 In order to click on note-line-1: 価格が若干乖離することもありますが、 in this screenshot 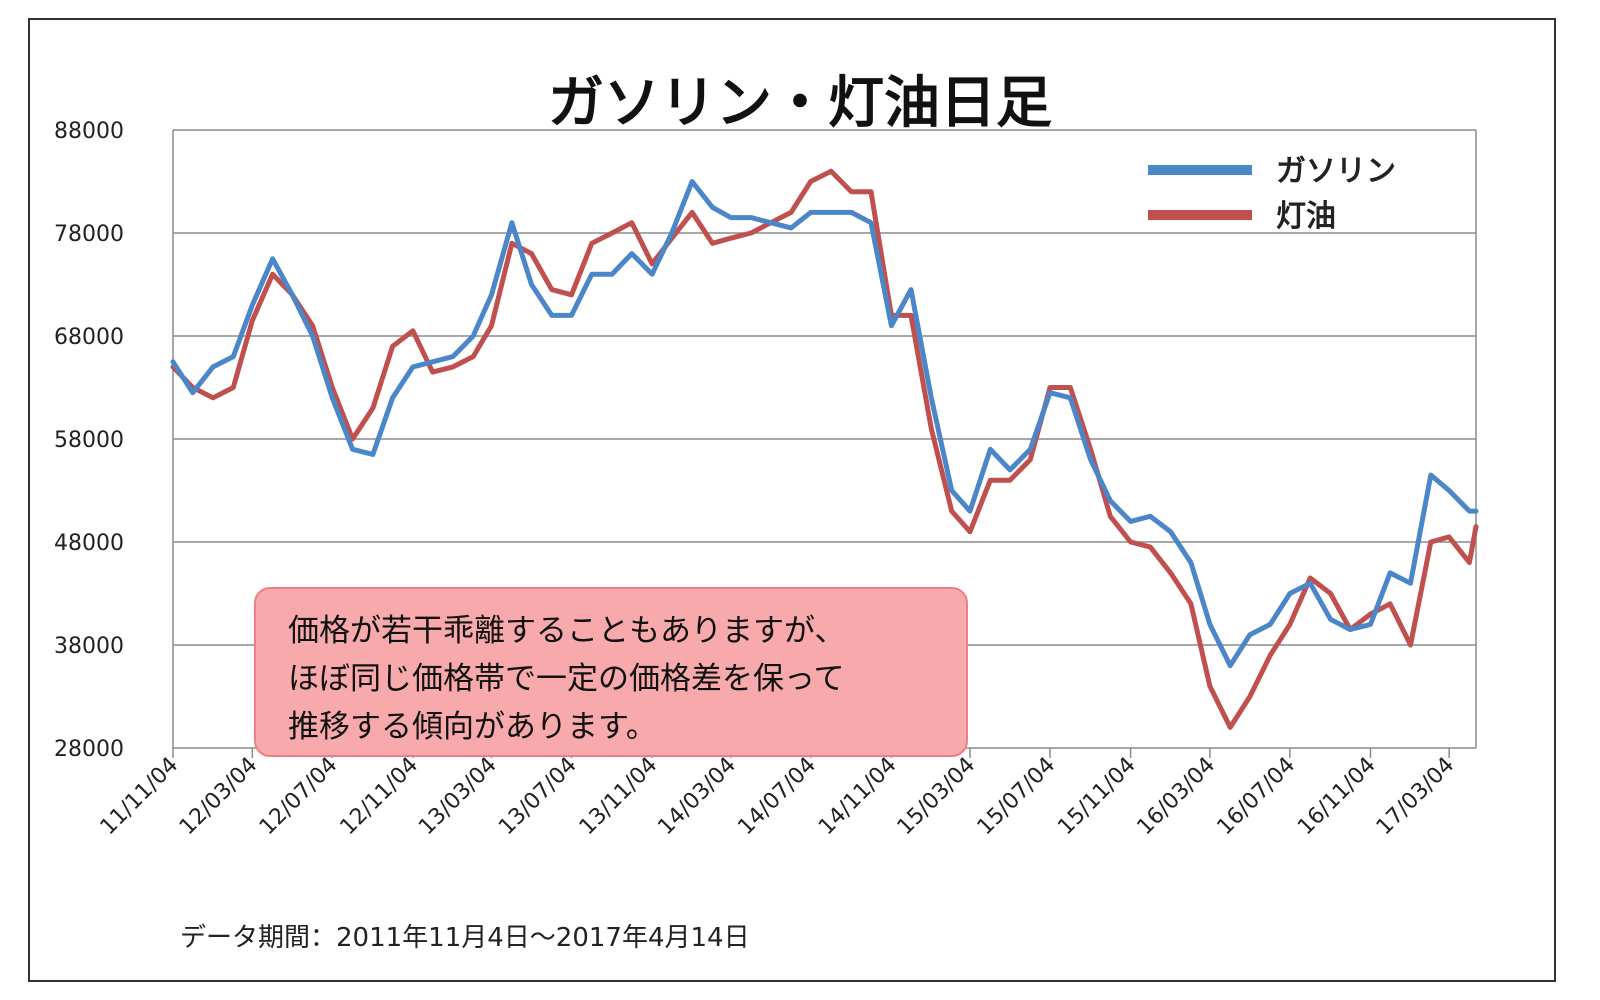, I will do `click(567, 631)`.